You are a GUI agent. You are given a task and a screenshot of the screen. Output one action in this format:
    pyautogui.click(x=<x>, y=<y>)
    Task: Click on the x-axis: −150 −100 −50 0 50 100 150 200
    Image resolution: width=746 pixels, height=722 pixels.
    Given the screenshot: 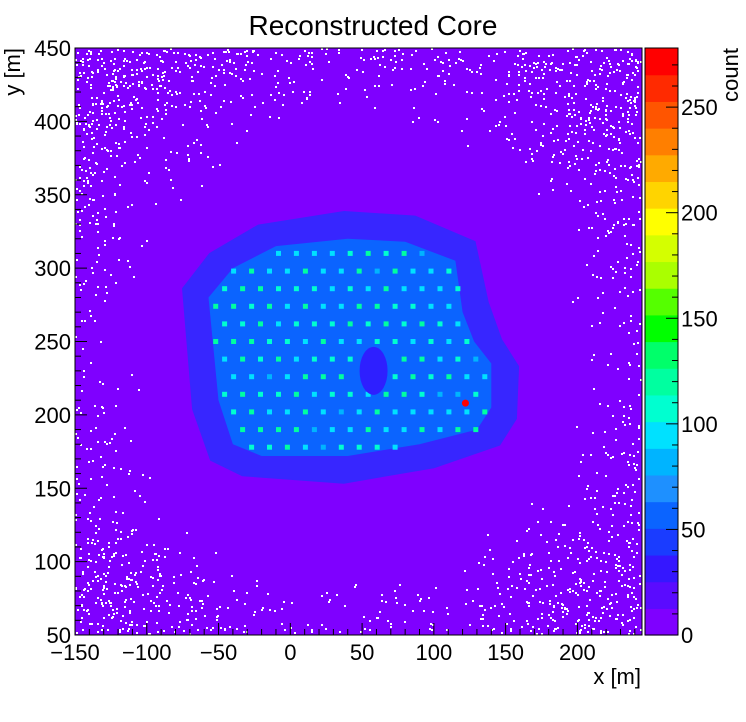 What is the action you would take?
    pyautogui.click(x=343, y=644)
    